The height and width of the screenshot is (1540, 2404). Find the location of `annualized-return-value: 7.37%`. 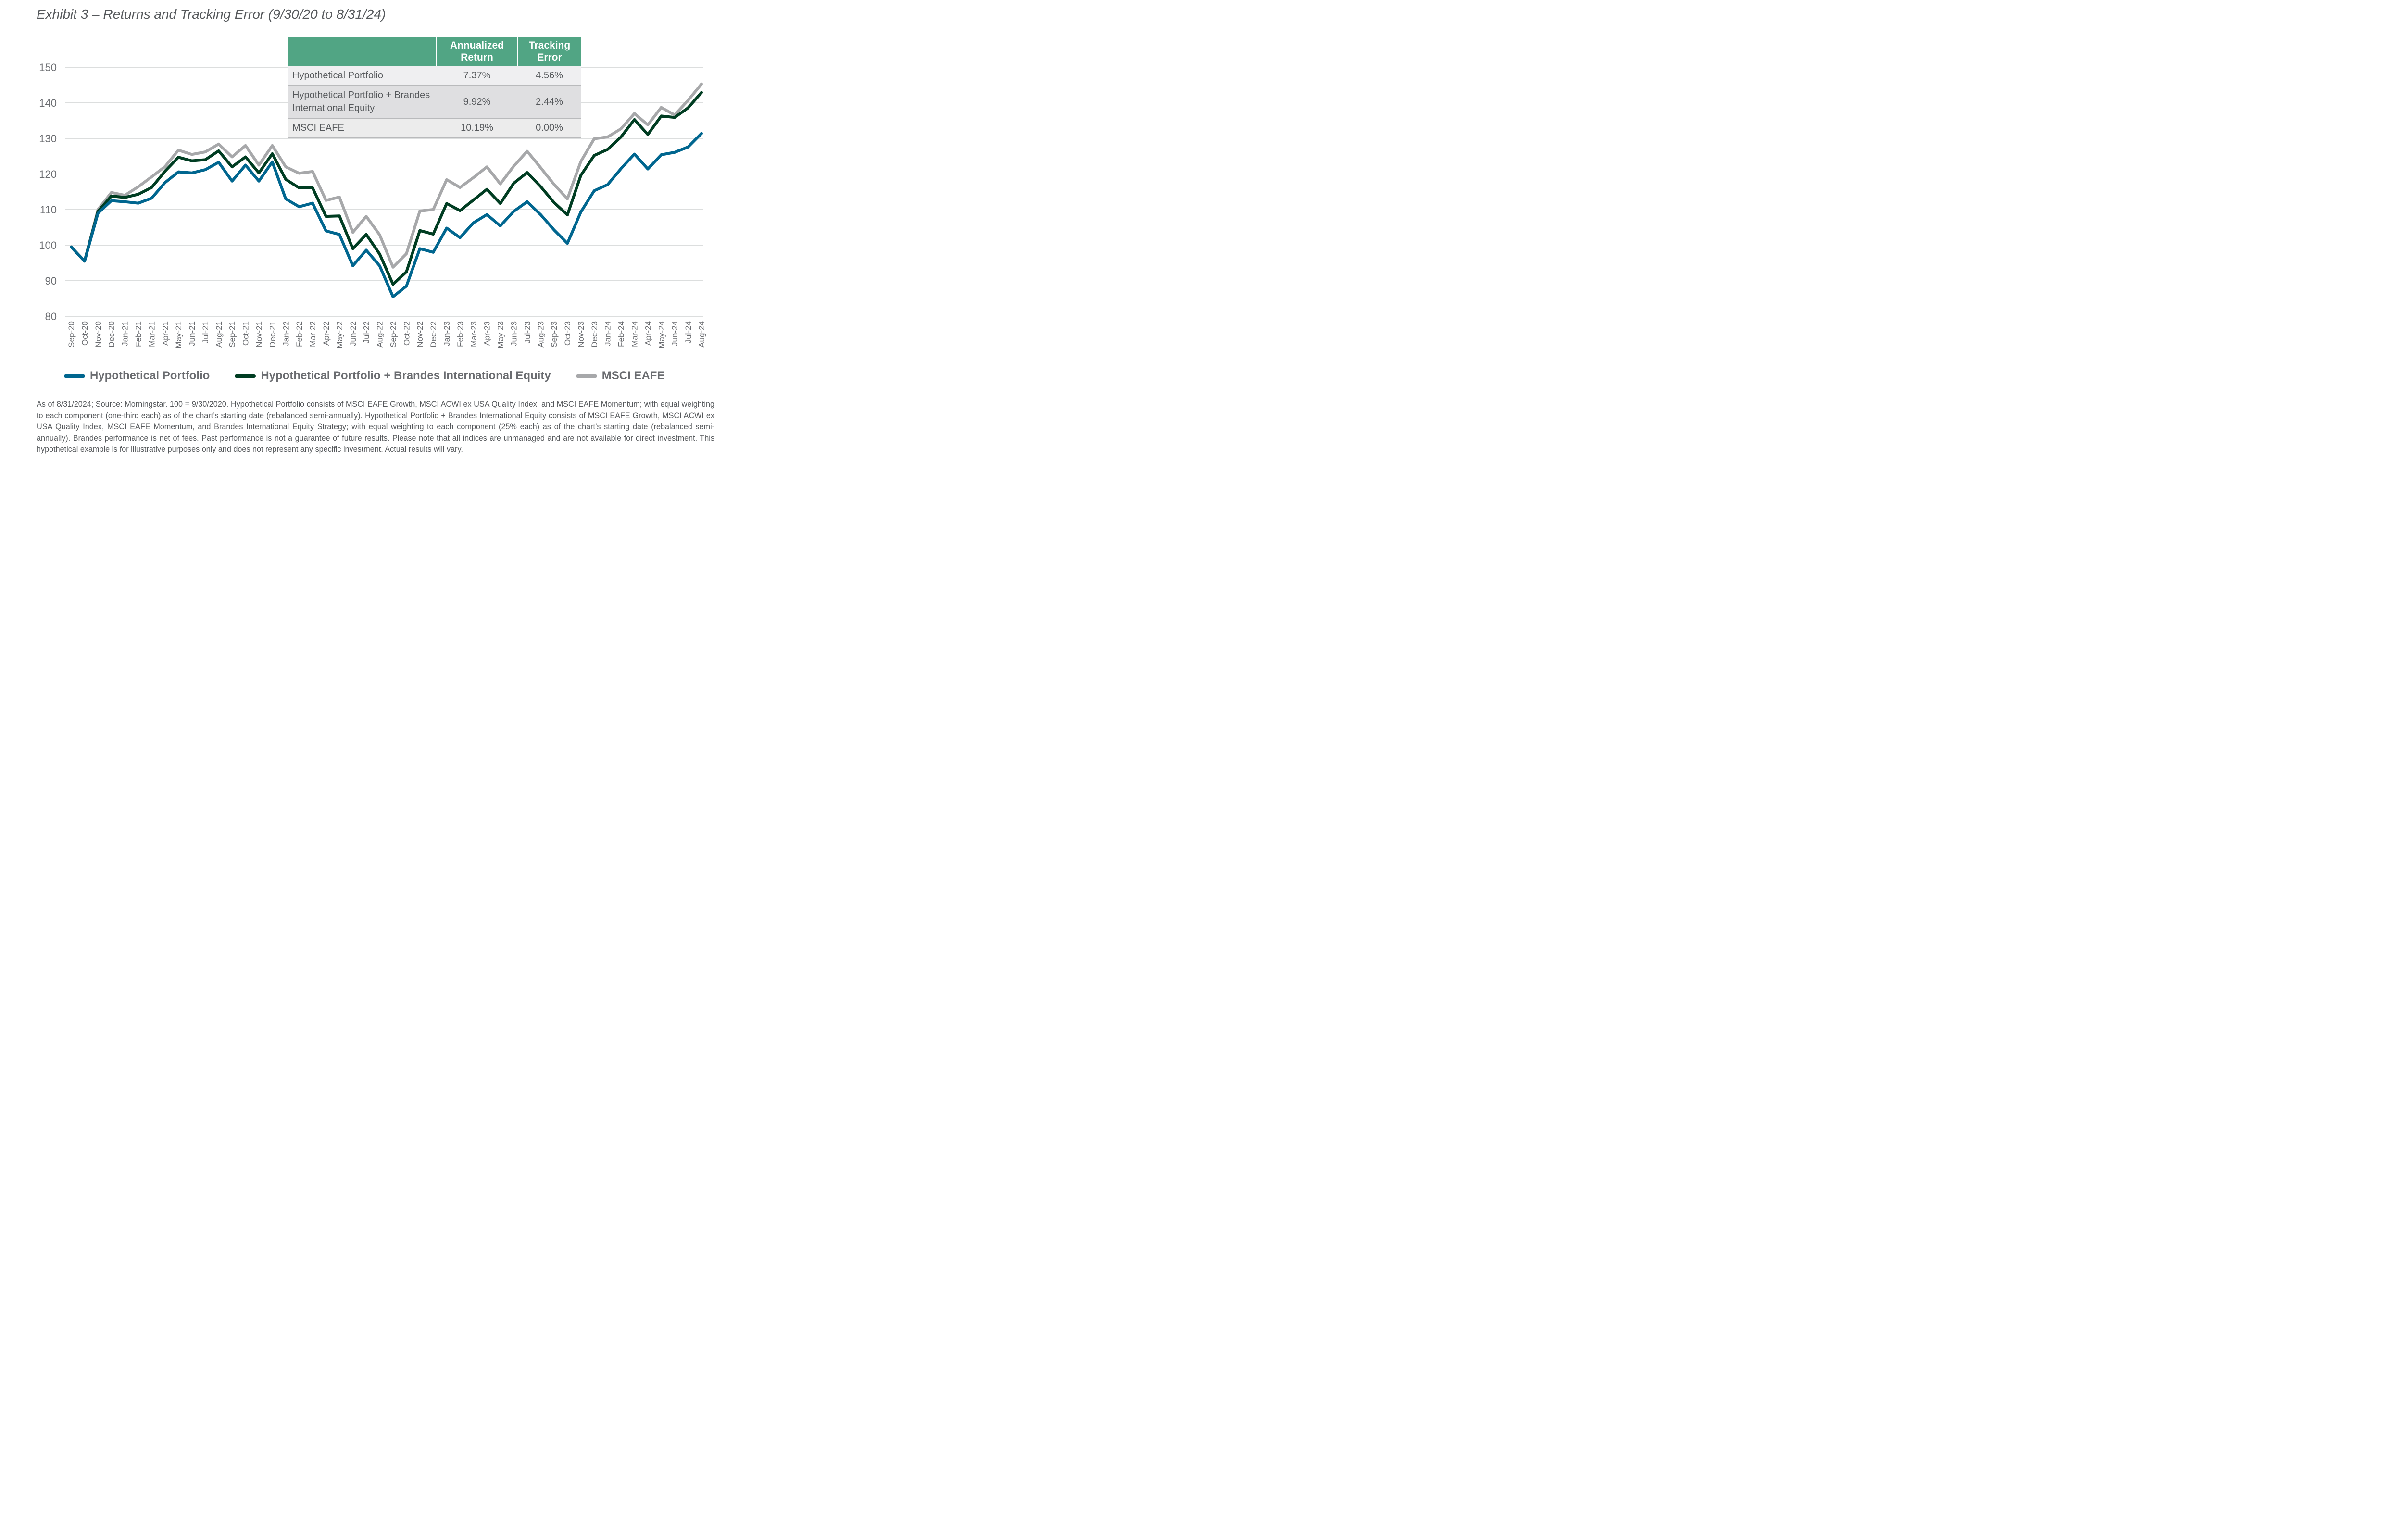

annualized-return-value: 7.37% is located at coordinates (477, 76).